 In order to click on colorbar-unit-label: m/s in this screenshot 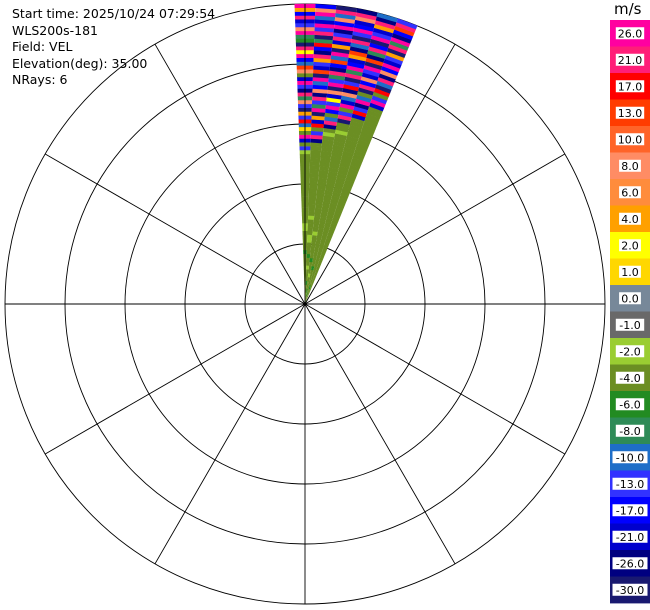, I will do `click(628, 9)`.